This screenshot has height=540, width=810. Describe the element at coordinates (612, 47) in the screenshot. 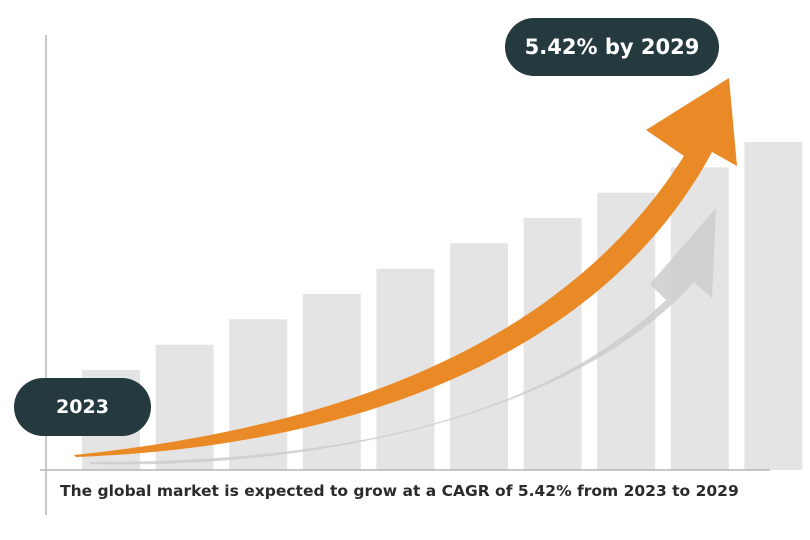

I see `cagr-end-label: 5.42% by 2029` at that location.